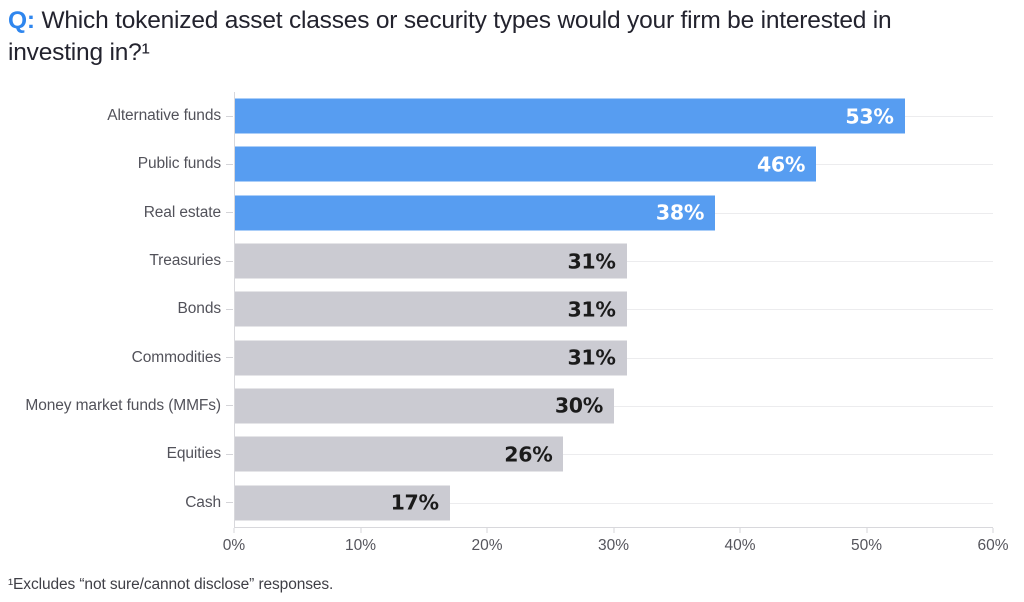 This screenshot has width=1024, height=602. What do you see at coordinates (117, 213) in the screenshot?
I see `category-label: Real estate` at bounding box center [117, 213].